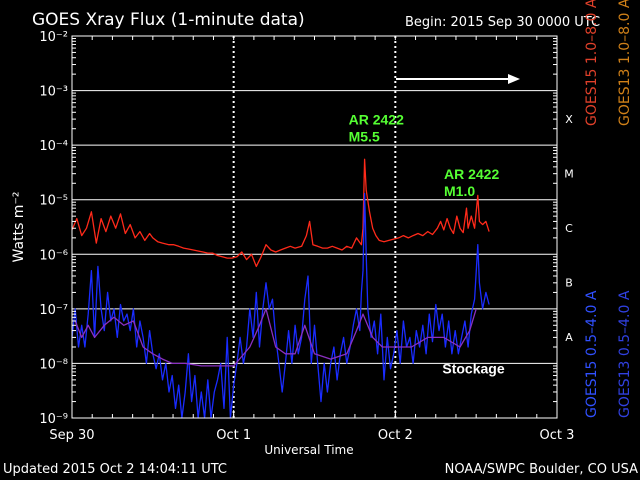  What do you see at coordinates (541, 469) in the screenshot?
I see `credit-label: NOAA/SWPC Boulder, CO USA` at bounding box center [541, 469].